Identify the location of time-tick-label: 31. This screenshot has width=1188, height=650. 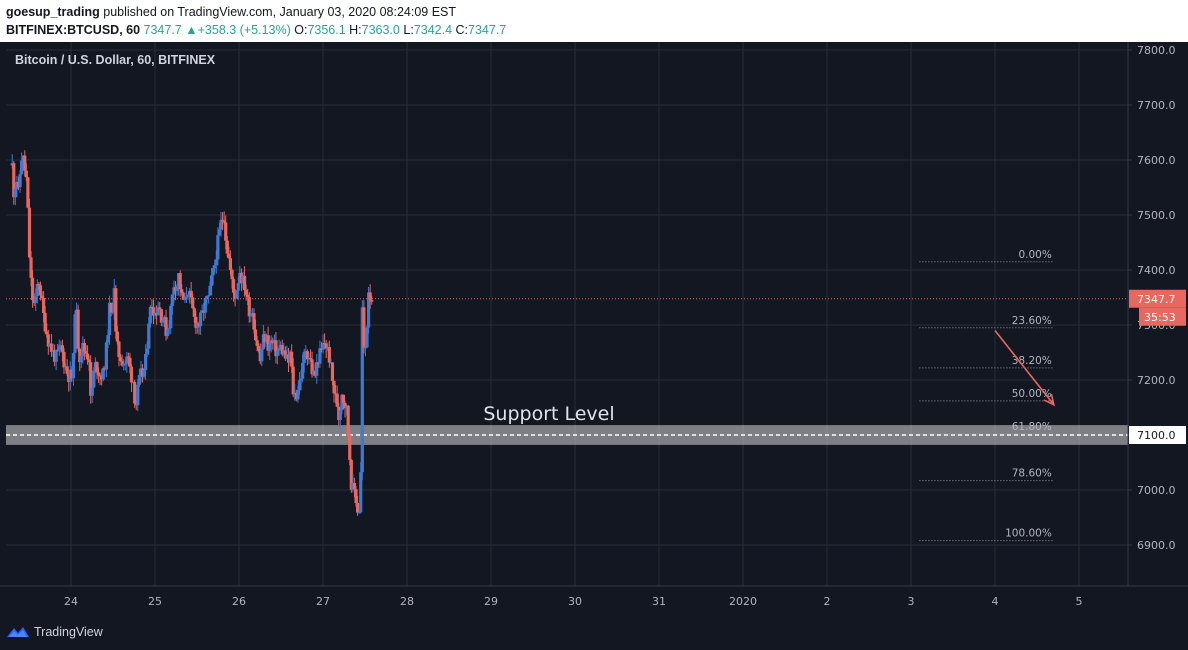
(659, 601).